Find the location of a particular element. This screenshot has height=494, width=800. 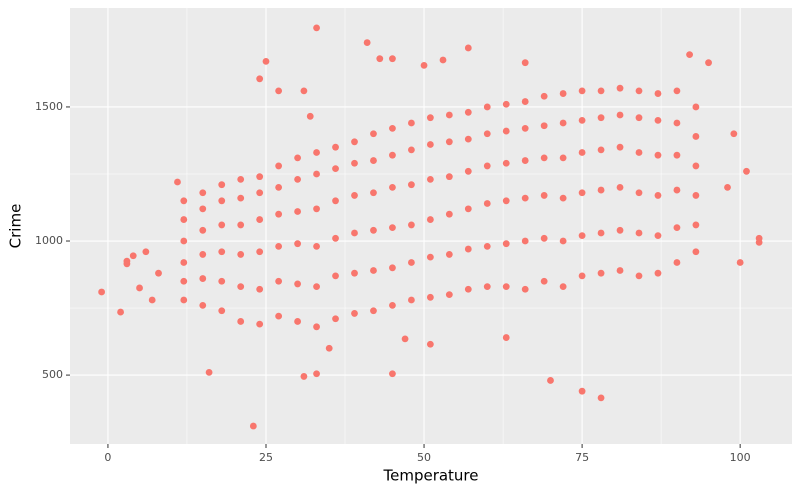

x-tick-label: 50 is located at coordinates (424, 457).